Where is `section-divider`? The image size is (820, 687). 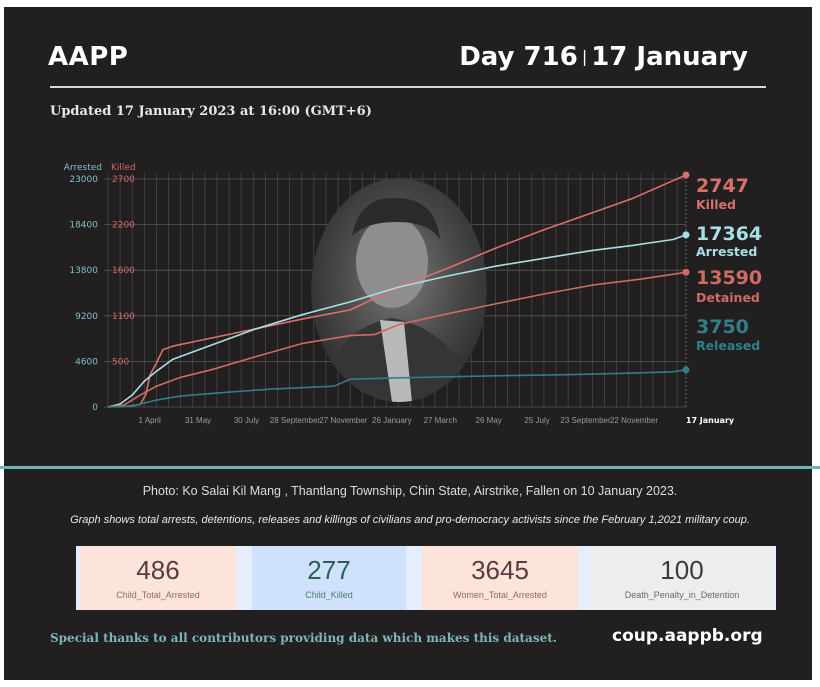 section-divider is located at coordinates (410, 467).